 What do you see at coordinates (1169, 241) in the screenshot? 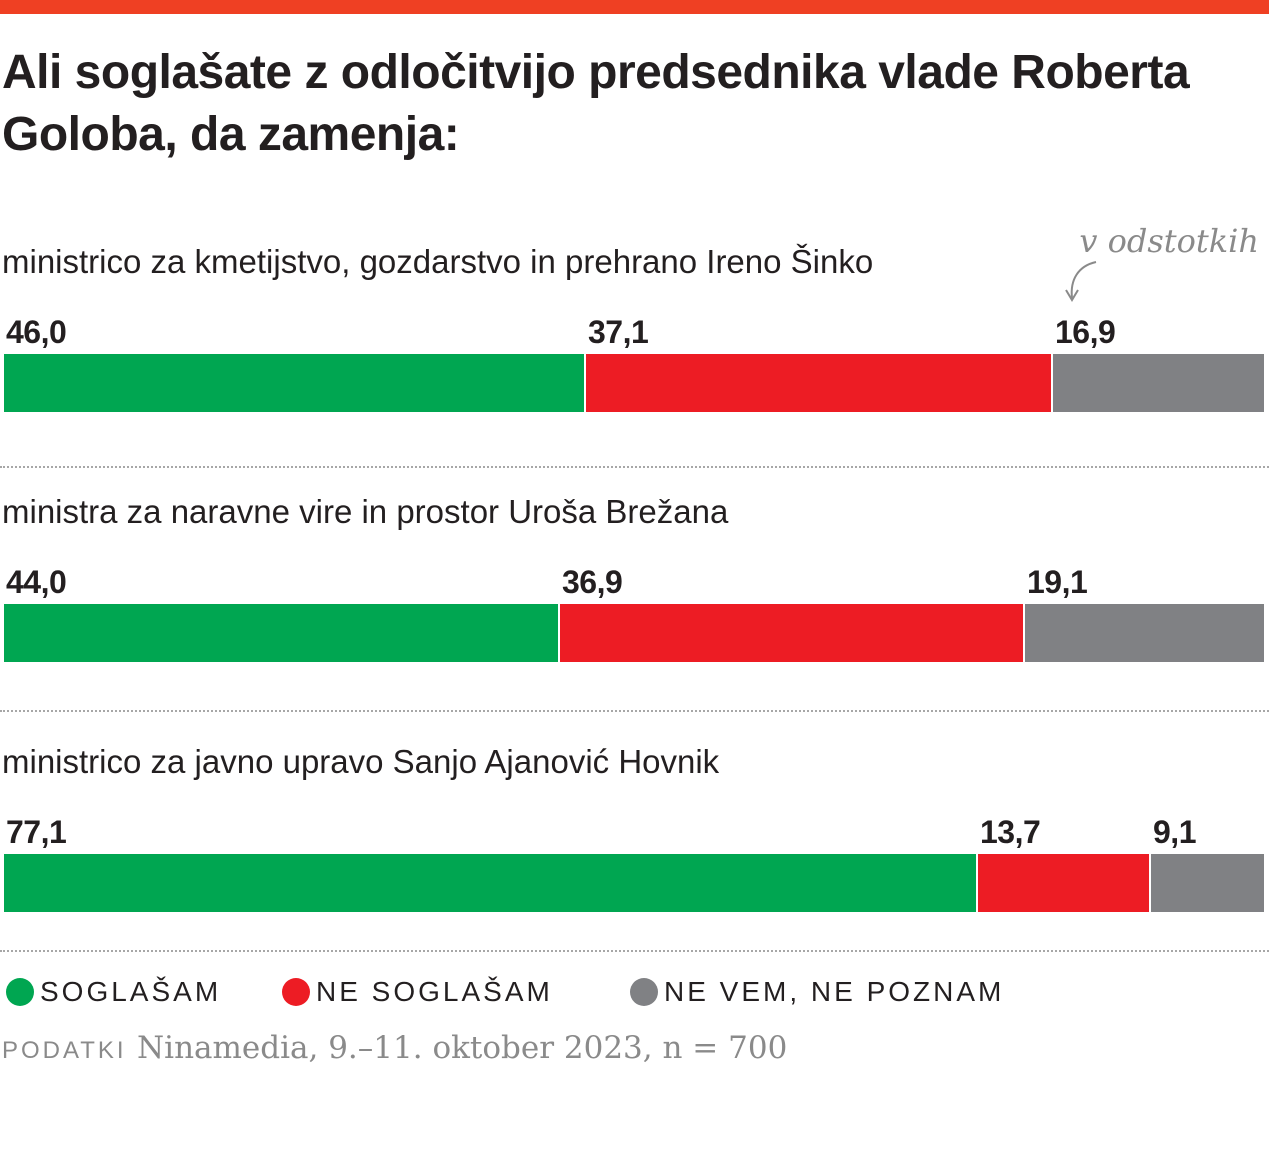
I see `unit-note: v odstotkih` at bounding box center [1169, 241].